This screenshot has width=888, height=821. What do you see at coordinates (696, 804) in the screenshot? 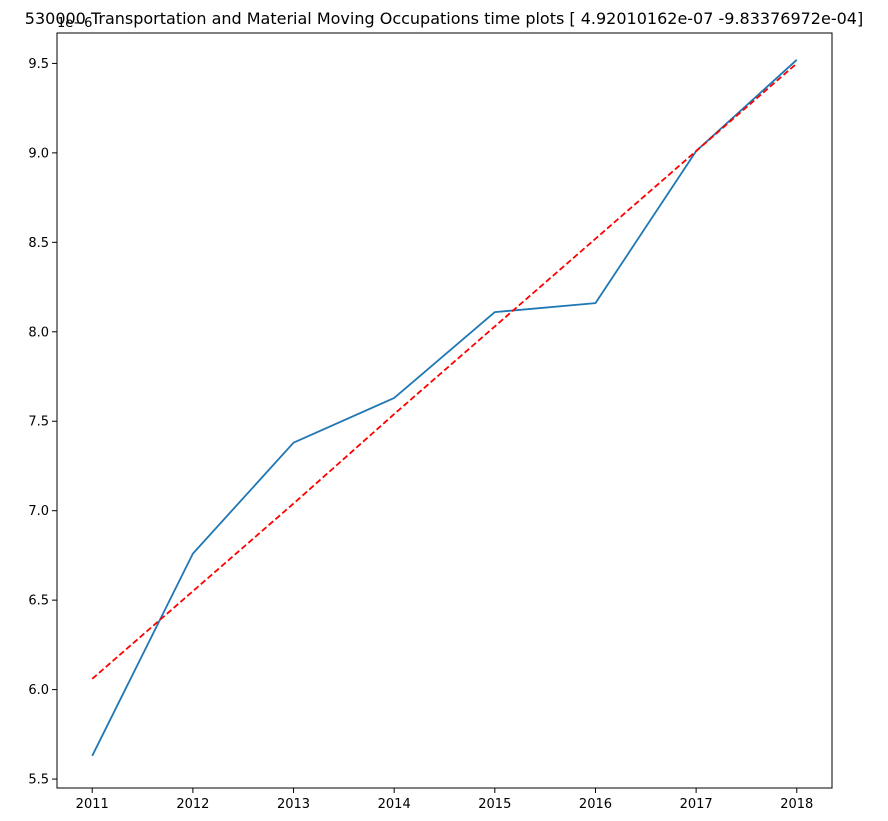
I see `x-tick-label: 2017` at bounding box center [696, 804].